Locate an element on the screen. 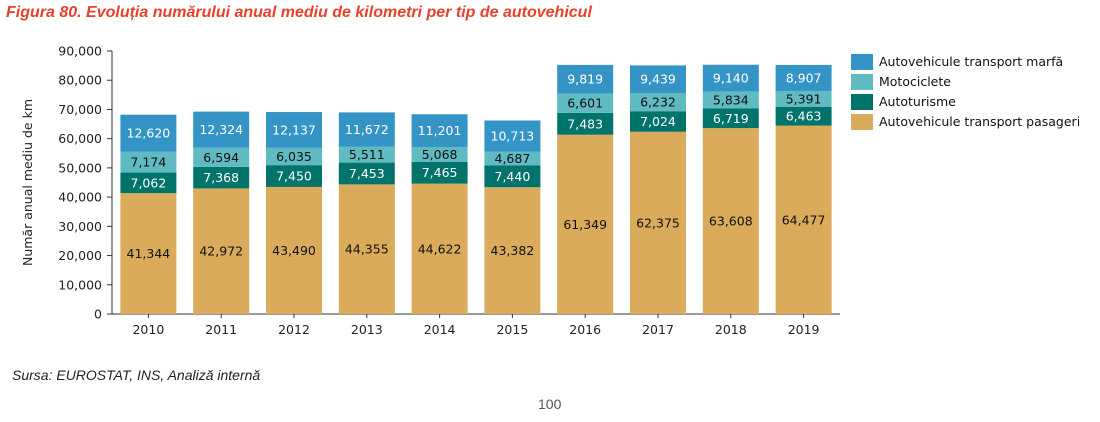 The width and height of the screenshot is (1100, 422). x-tick-label: 2018 is located at coordinates (731, 329).